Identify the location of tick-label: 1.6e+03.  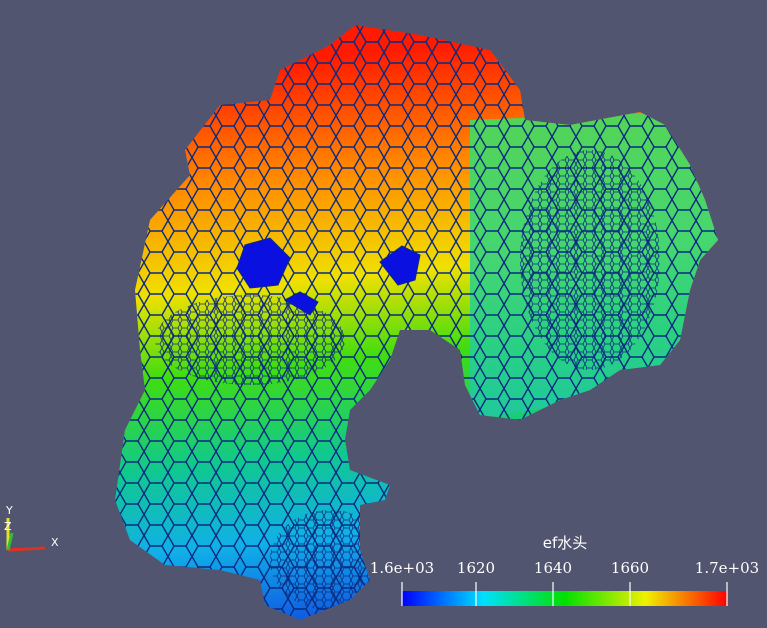
(402, 568).